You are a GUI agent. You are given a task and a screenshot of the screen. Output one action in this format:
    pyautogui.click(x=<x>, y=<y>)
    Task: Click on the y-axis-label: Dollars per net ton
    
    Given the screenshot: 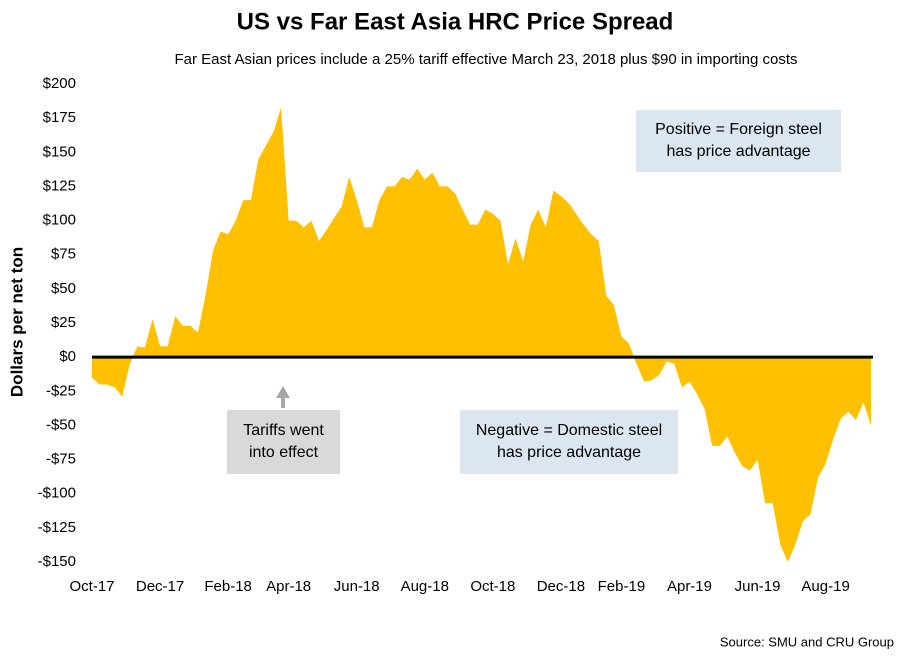 What is the action you would take?
    pyautogui.click(x=16, y=322)
    